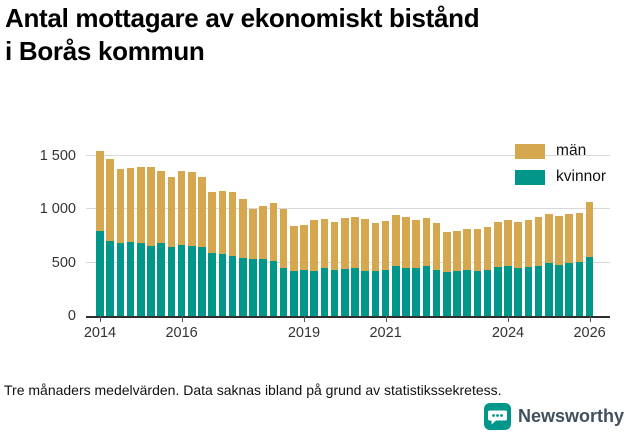 The image size is (631, 439). What do you see at coordinates (508, 333) in the screenshot?
I see `x-axis-label: 2024` at bounding box center [508, 333].